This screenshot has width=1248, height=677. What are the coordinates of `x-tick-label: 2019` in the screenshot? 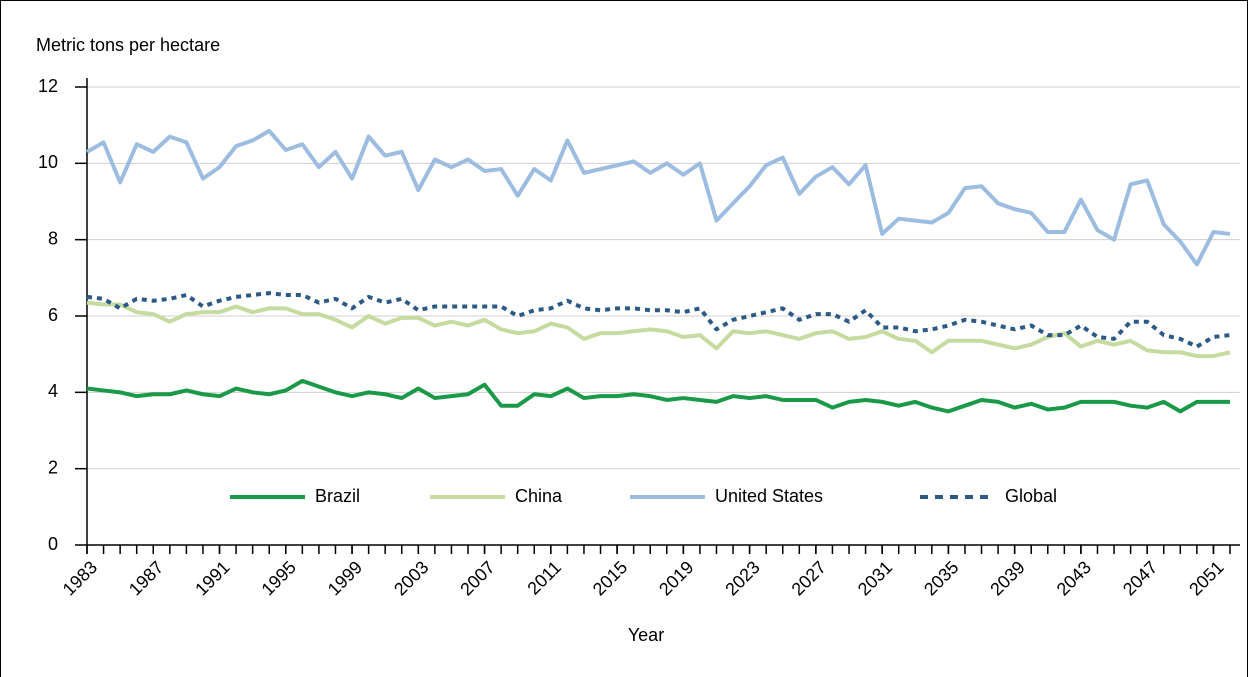 It's located at (676, 578).